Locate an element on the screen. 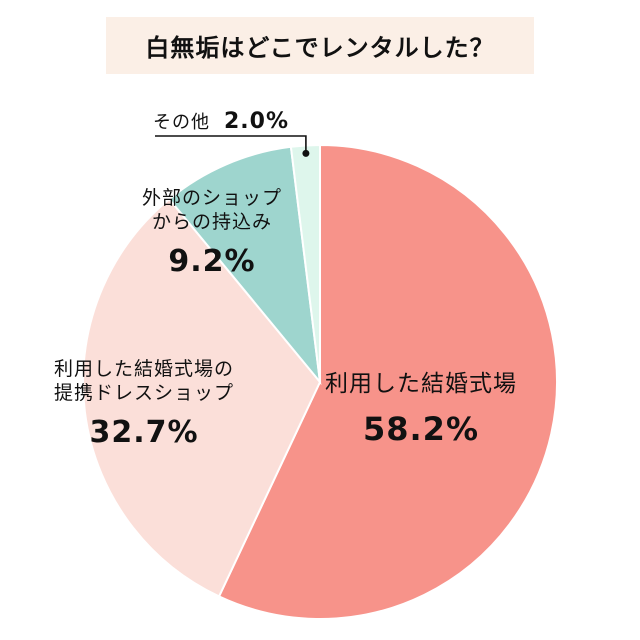 Image resolution: width=640 pixels, height=640 pixels. slice-label-external-shop: 外部のショップ からの持込み 9.2% is located at coordinates (212, 233).